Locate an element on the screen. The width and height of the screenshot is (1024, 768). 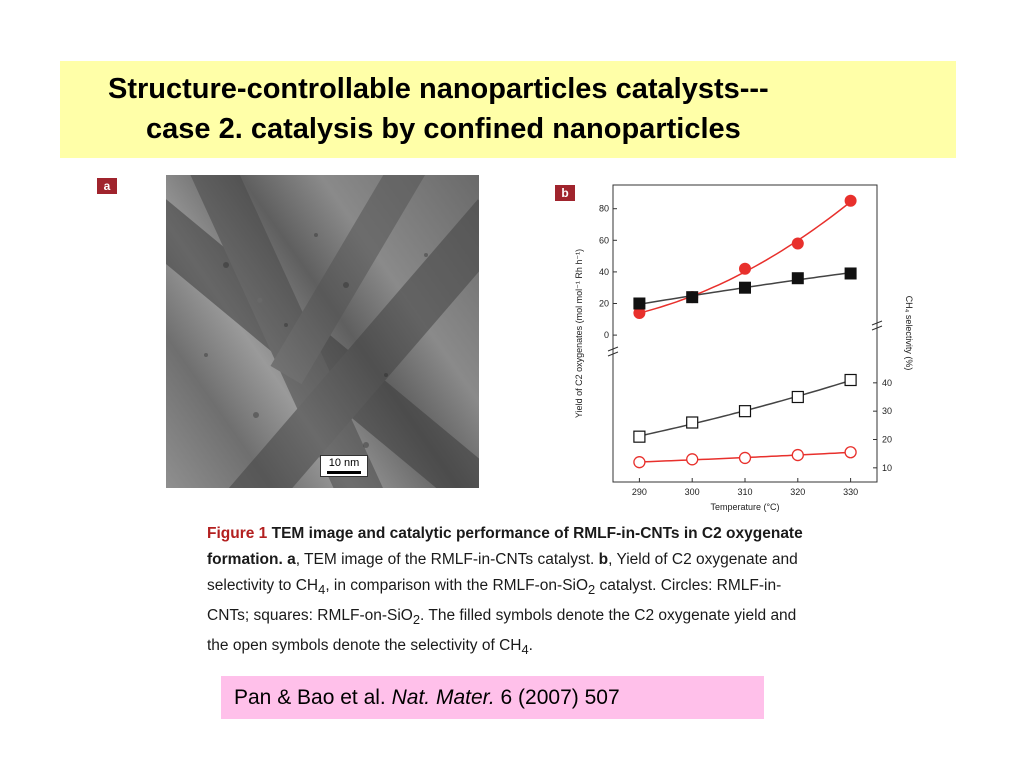
caption-a-letter: a is located at coordinates (291, 559).